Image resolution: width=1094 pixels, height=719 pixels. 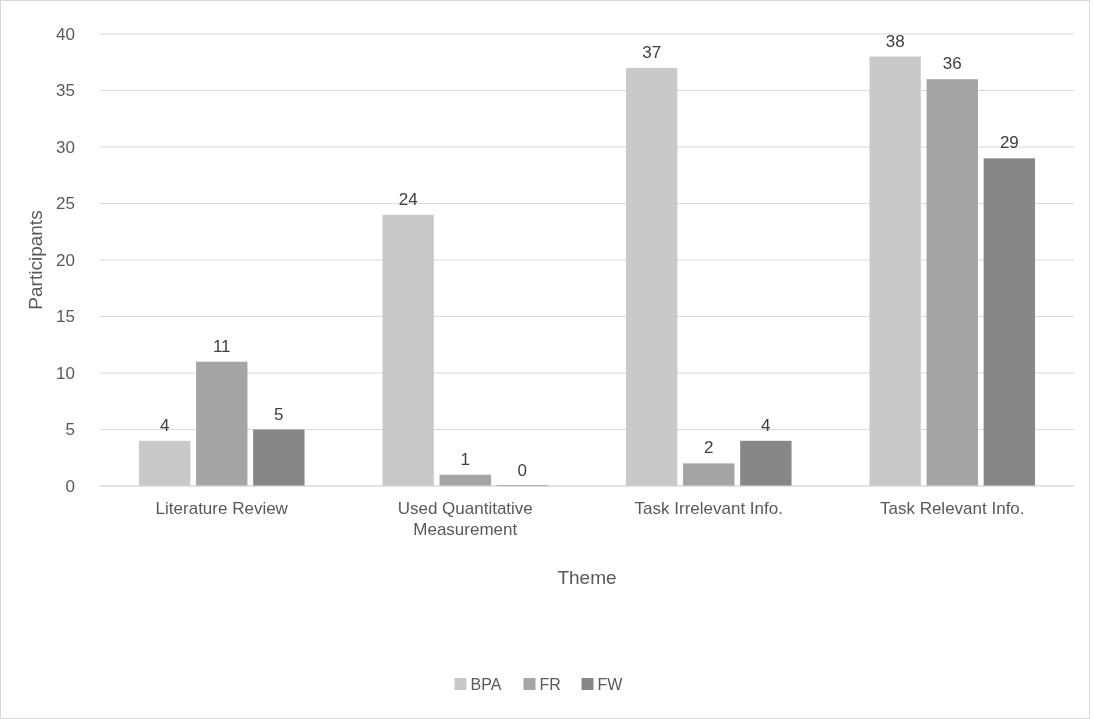 What do you see at coordinates (465, 519) in the screenshot?
I see `x-tick-label: Used Quantitative Measurement` at bounding box center [465, 519].